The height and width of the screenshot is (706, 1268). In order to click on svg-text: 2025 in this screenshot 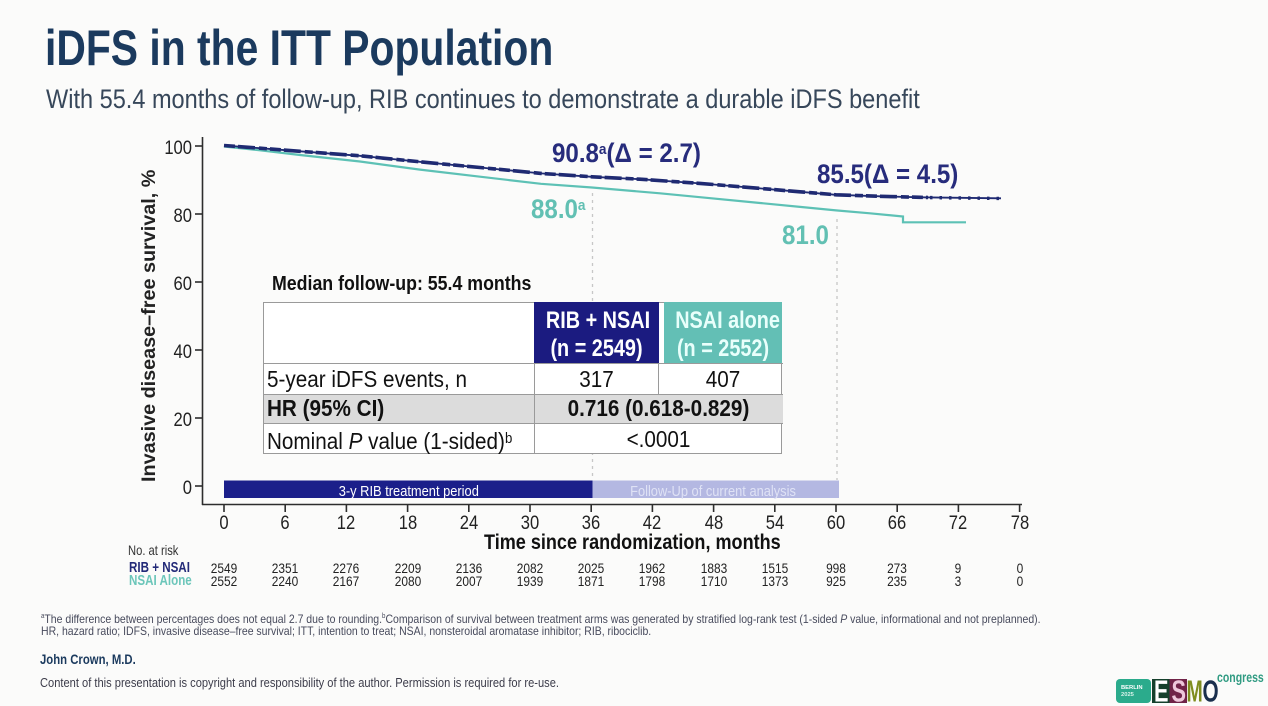, I will do `click(1128, 695)`.